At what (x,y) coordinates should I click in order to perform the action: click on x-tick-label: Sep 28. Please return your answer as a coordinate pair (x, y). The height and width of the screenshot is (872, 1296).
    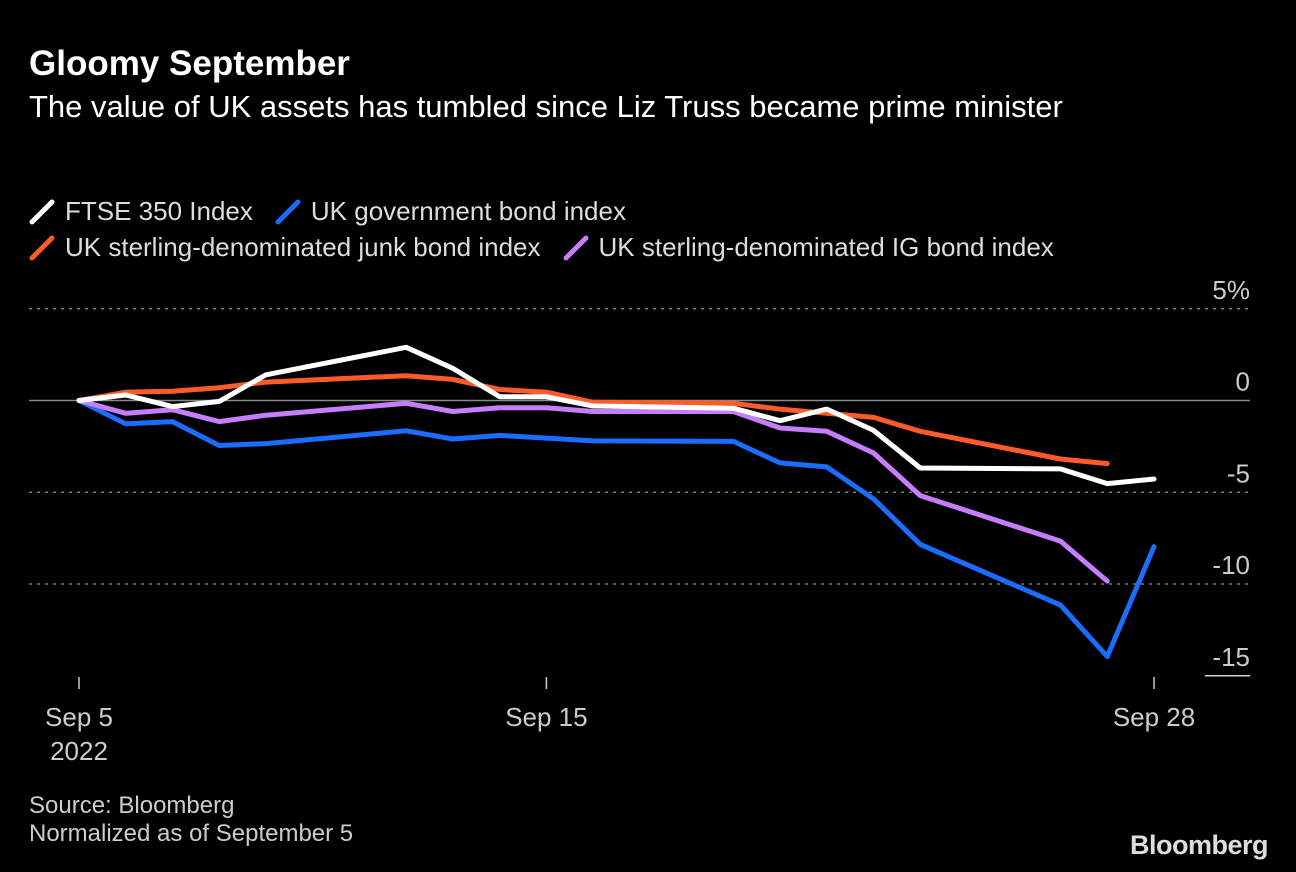
    Looking at the image, I should click on (1154, 717).